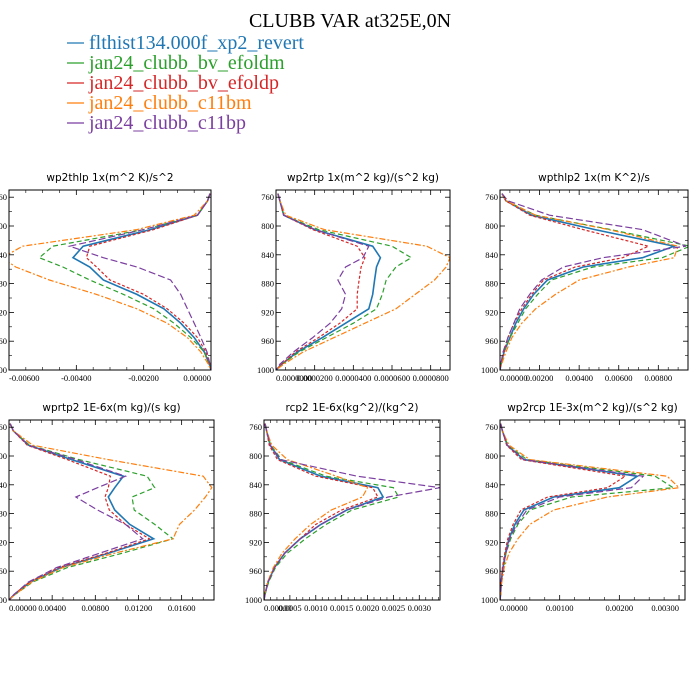  Describe the element at coordinates (353, 378) in the screenshot. I see `x-tick-label: 0.0000400` at that location.